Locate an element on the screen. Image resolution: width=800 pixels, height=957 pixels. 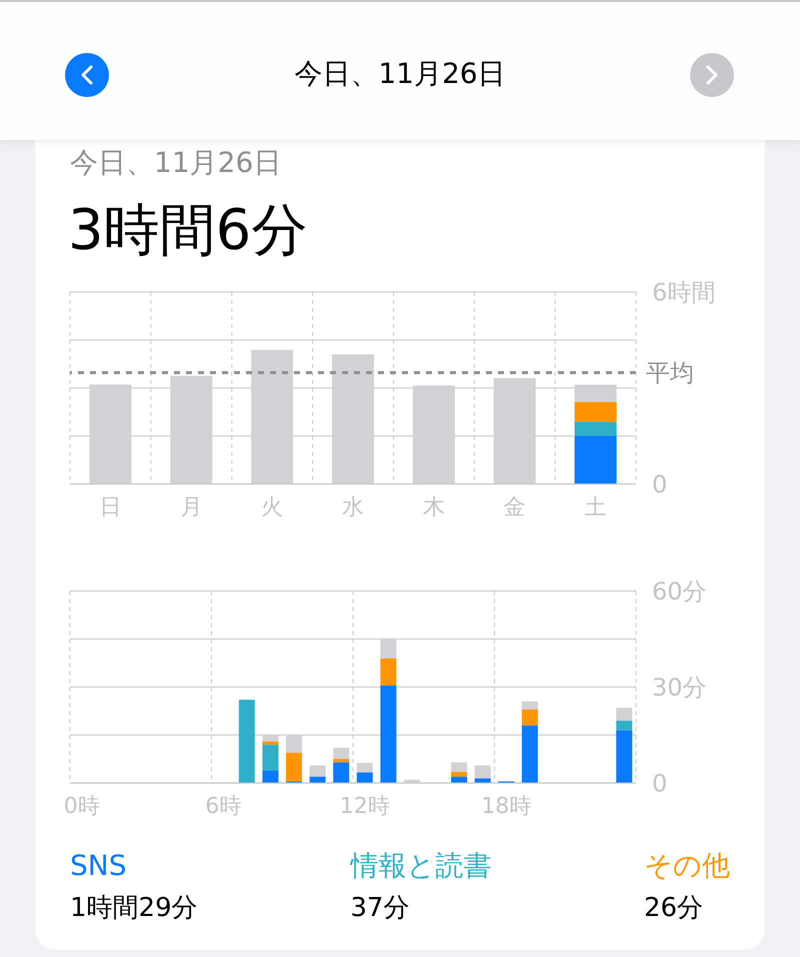
text: 37分 is located at coordinates (380, 908).